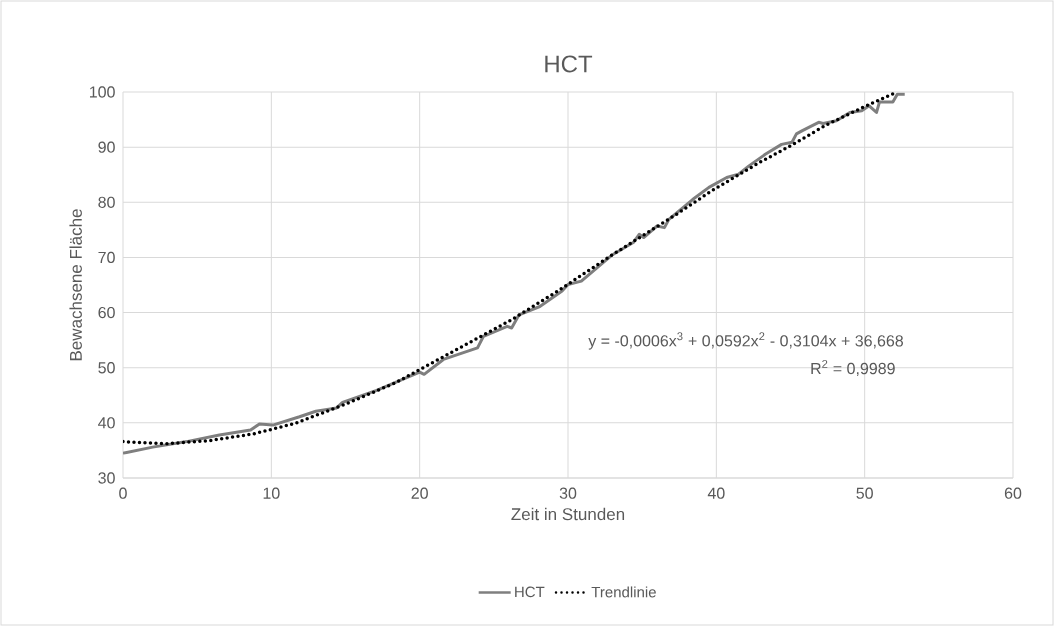 This screenshot has height=626, width=1054. I want to click on annotation: R$^{2}$ = 0,9989, so click(853, 368).